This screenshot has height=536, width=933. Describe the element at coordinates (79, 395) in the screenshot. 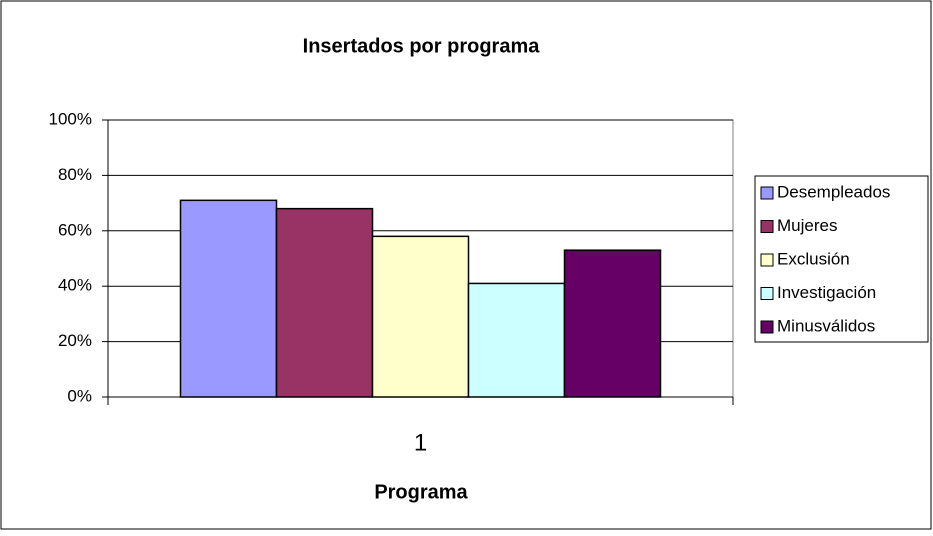

I see `y-tick-label: 0%` at that location.